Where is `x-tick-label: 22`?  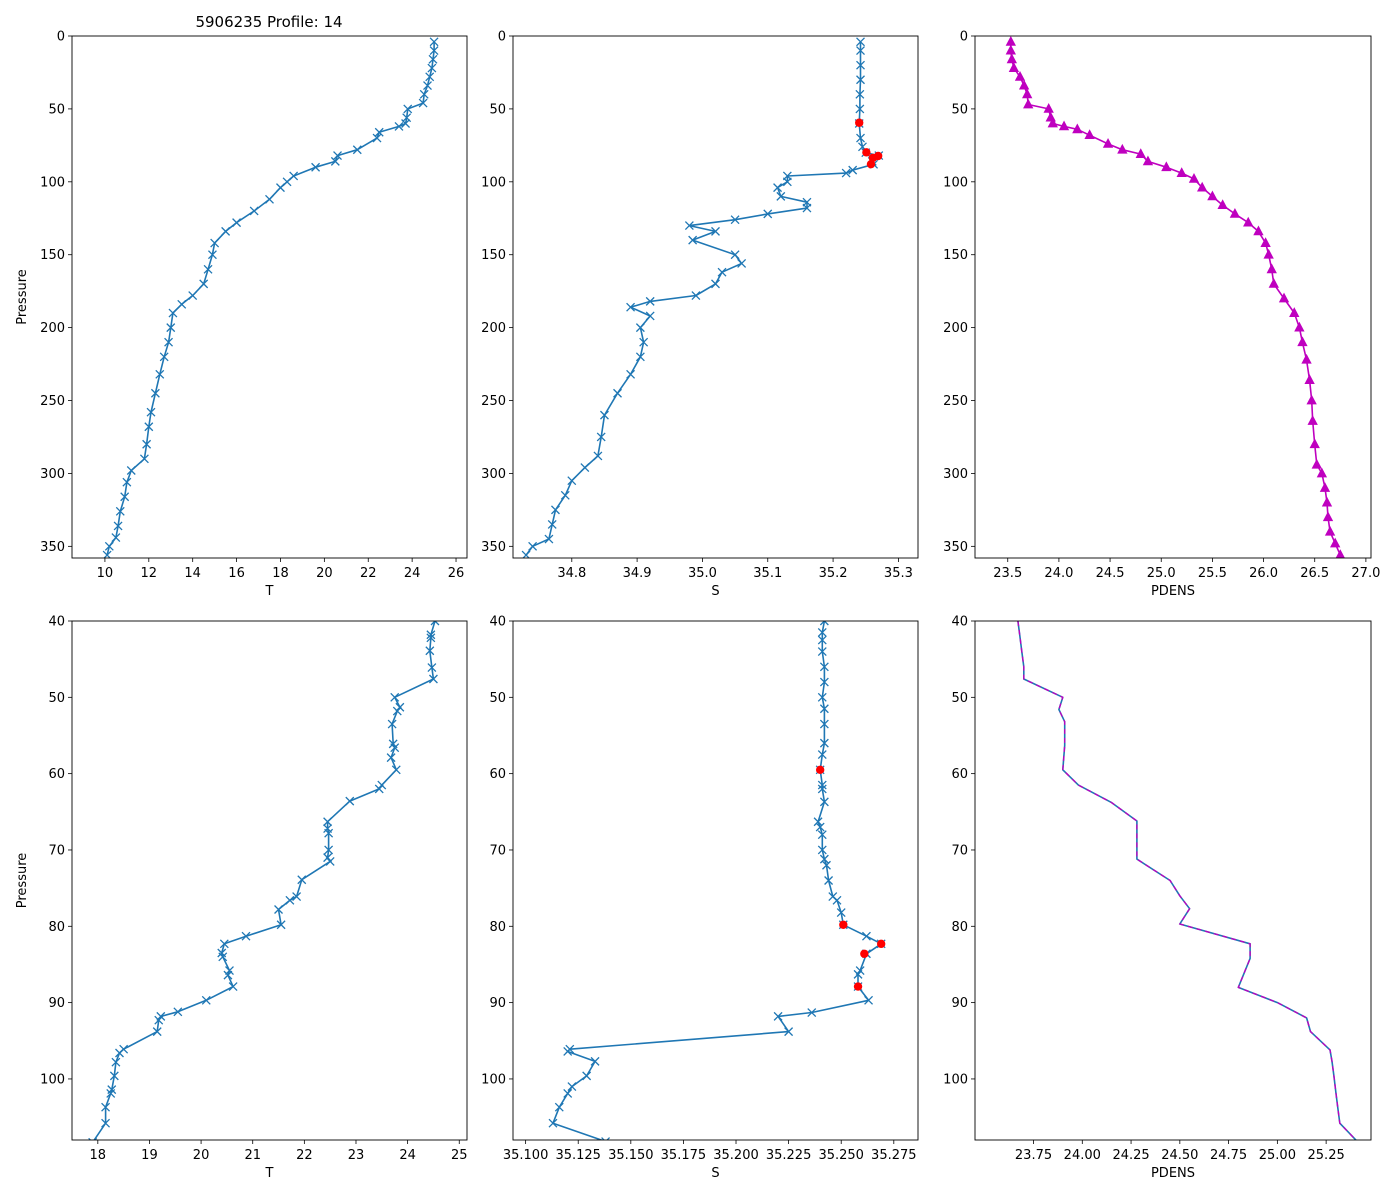 x-tick-label: 22 is located at coordinates (304, 1155).